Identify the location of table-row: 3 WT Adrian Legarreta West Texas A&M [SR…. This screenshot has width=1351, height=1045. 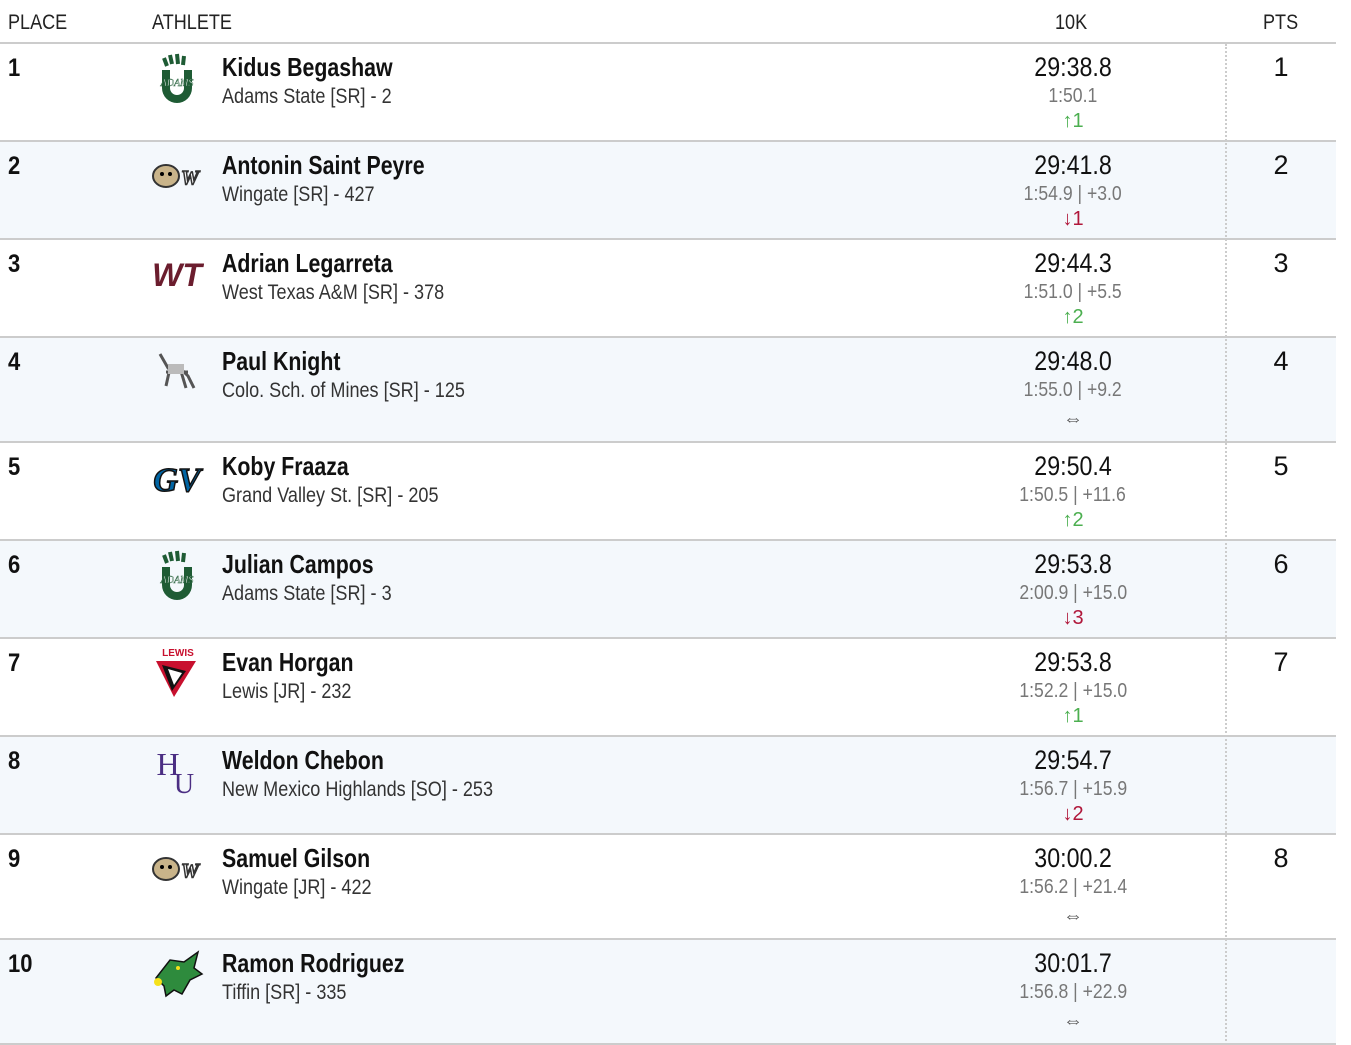
(668, 289).